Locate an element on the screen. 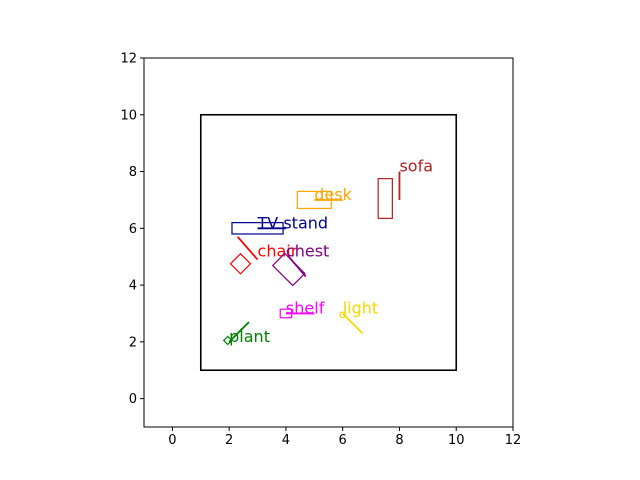  object-chest: chest is located at coordinates (300, 264).